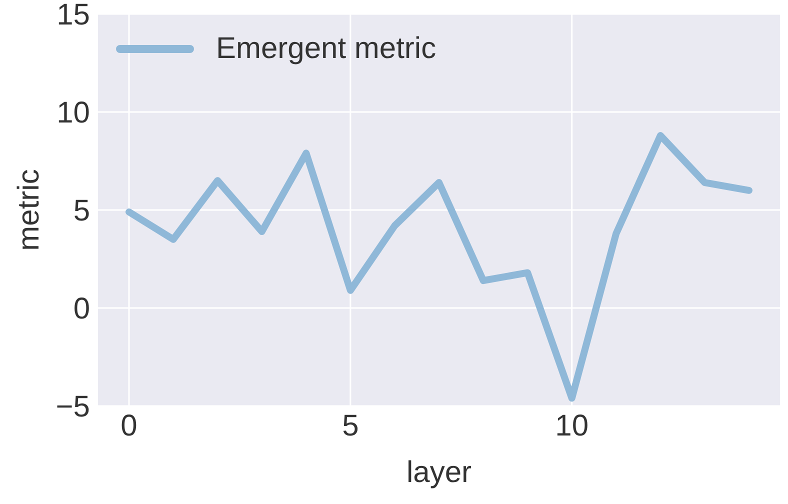 Image resolution: width=788 pixels, height=504 pixels. I want to click on y-tick-label: 15, so click(73, 16).